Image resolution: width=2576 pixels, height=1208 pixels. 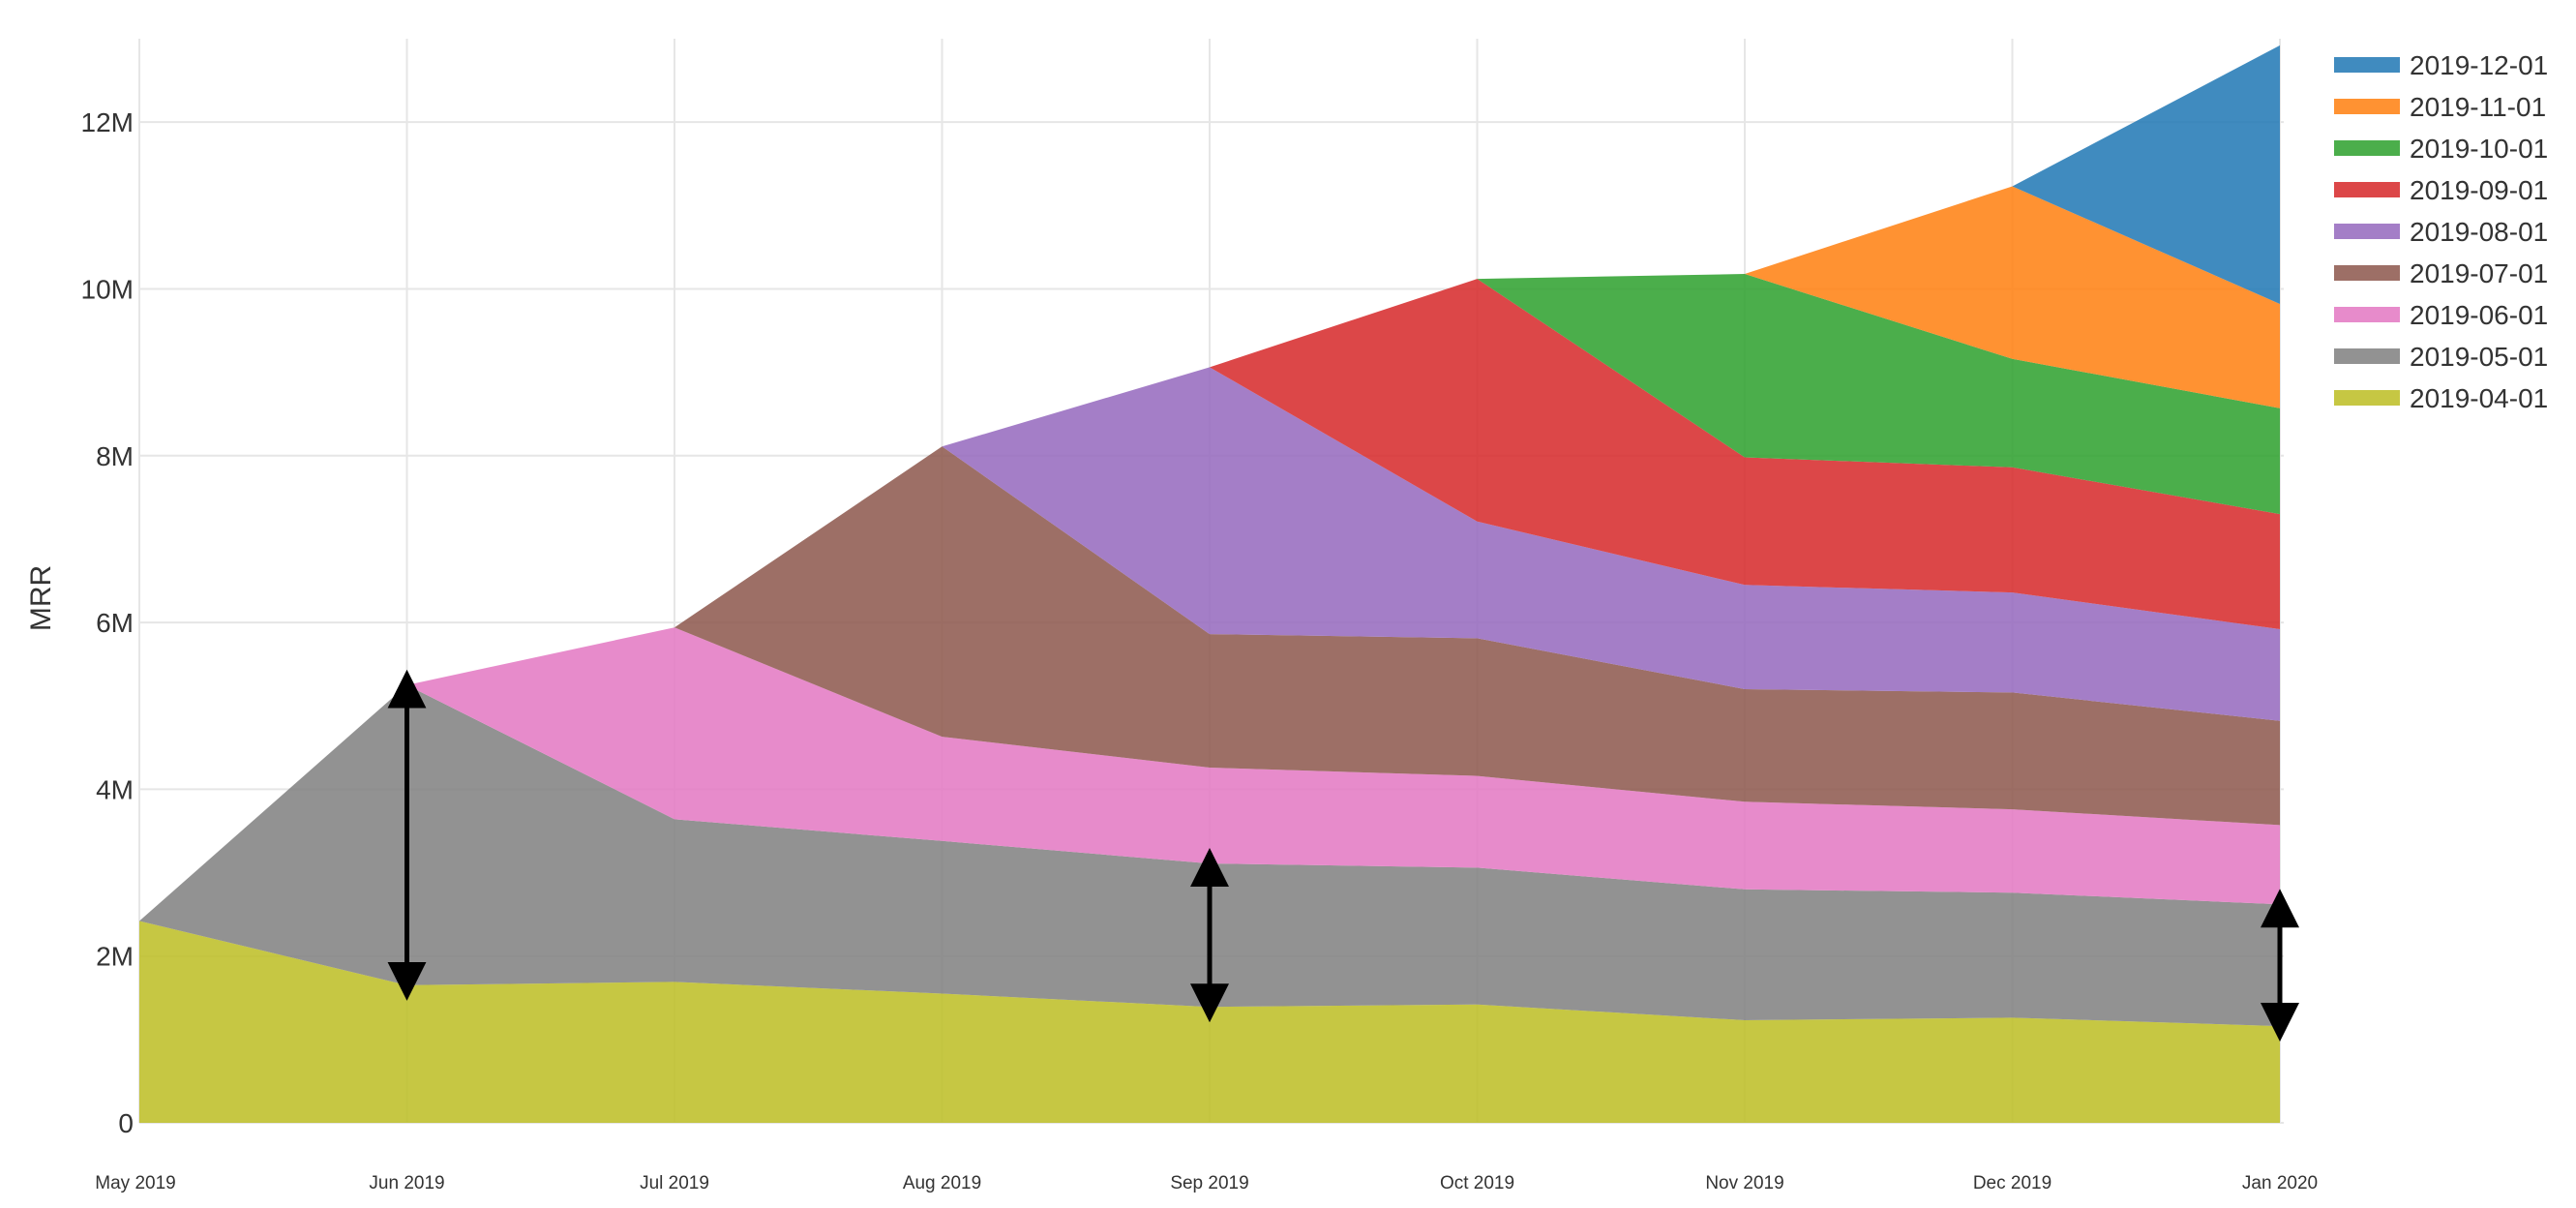 I want to click on legend-item: 2019-07-01, so click(x=2441, y=273).